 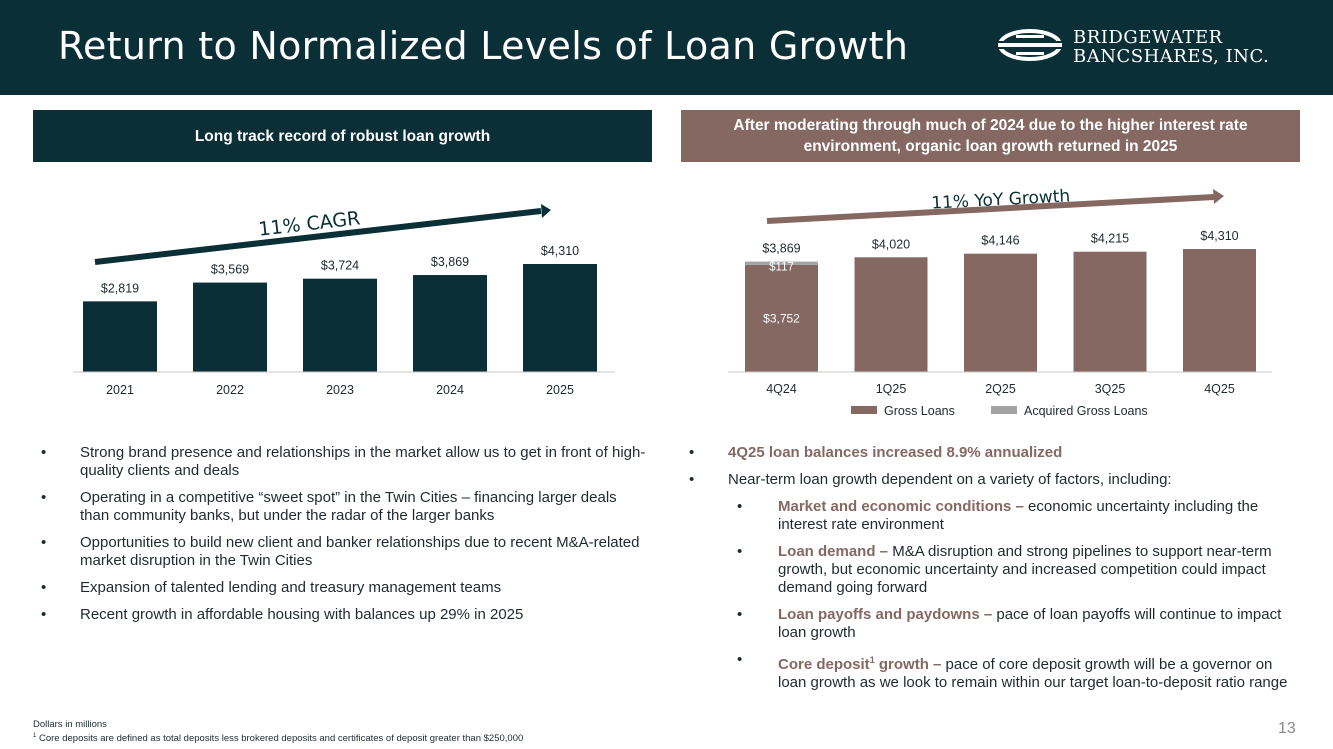 I want to click on total-label: $3,869, so click(x=781, y=249).